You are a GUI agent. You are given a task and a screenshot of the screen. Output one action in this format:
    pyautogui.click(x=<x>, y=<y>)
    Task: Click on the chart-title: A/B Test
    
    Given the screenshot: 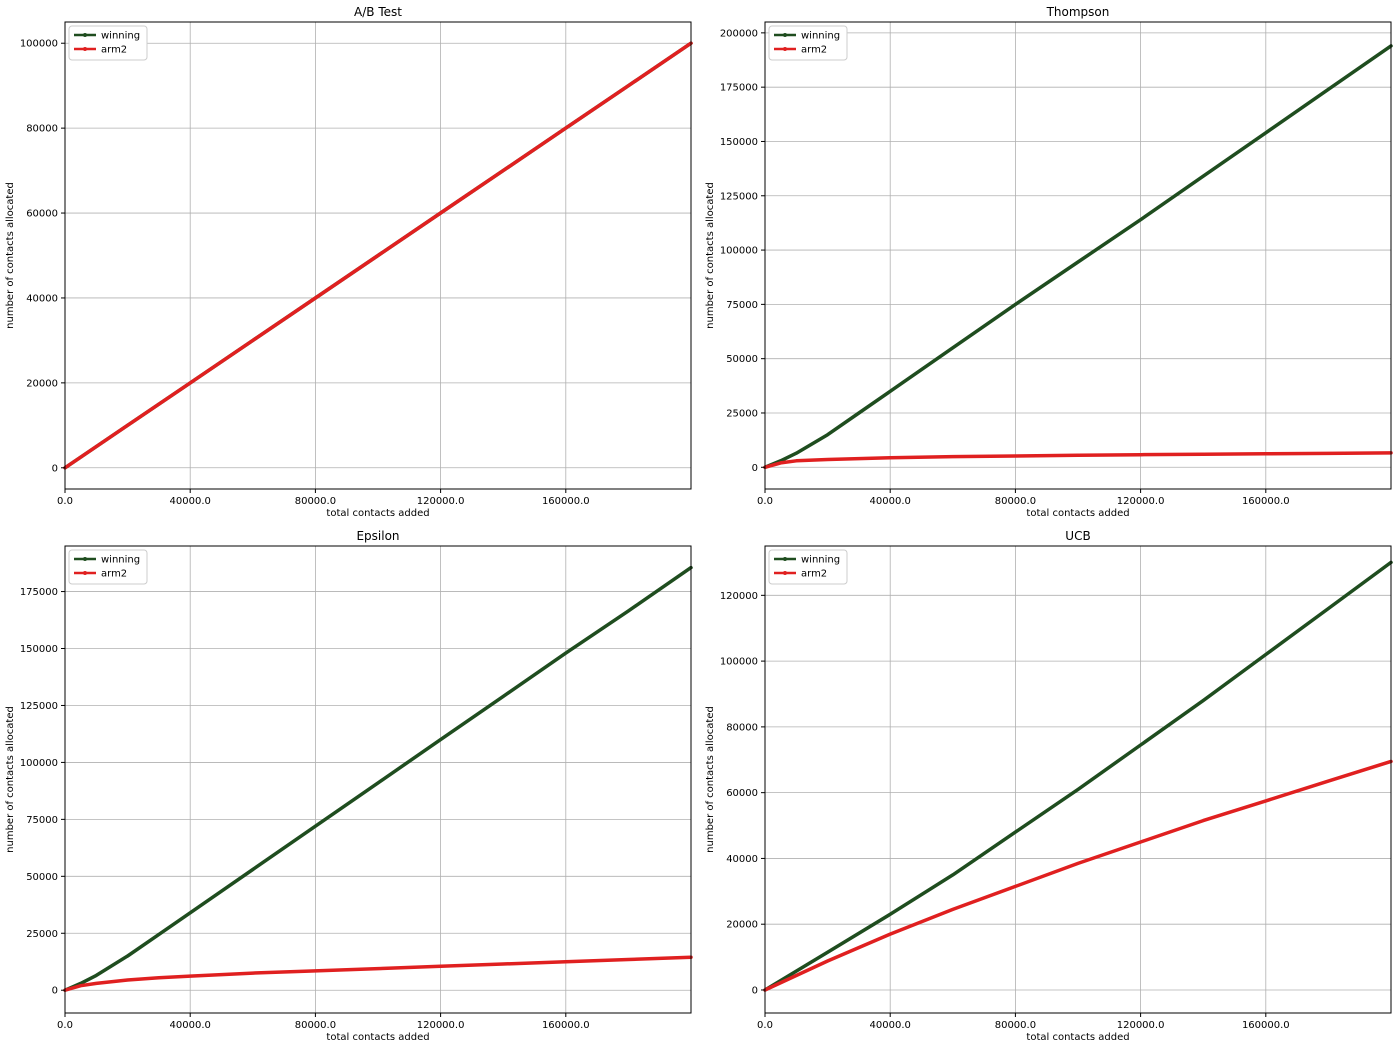 What is the action you would take?
    pyautogui.click(x=378, y=12)
    